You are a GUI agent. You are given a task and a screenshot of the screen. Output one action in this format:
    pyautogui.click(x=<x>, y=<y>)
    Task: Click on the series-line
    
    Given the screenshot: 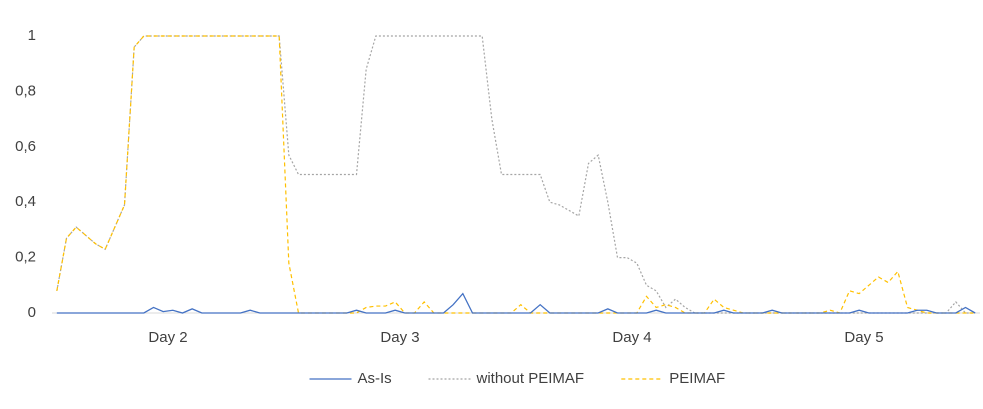 What is the action you would take?
    pyautogui.click(x=516, y=303)
    